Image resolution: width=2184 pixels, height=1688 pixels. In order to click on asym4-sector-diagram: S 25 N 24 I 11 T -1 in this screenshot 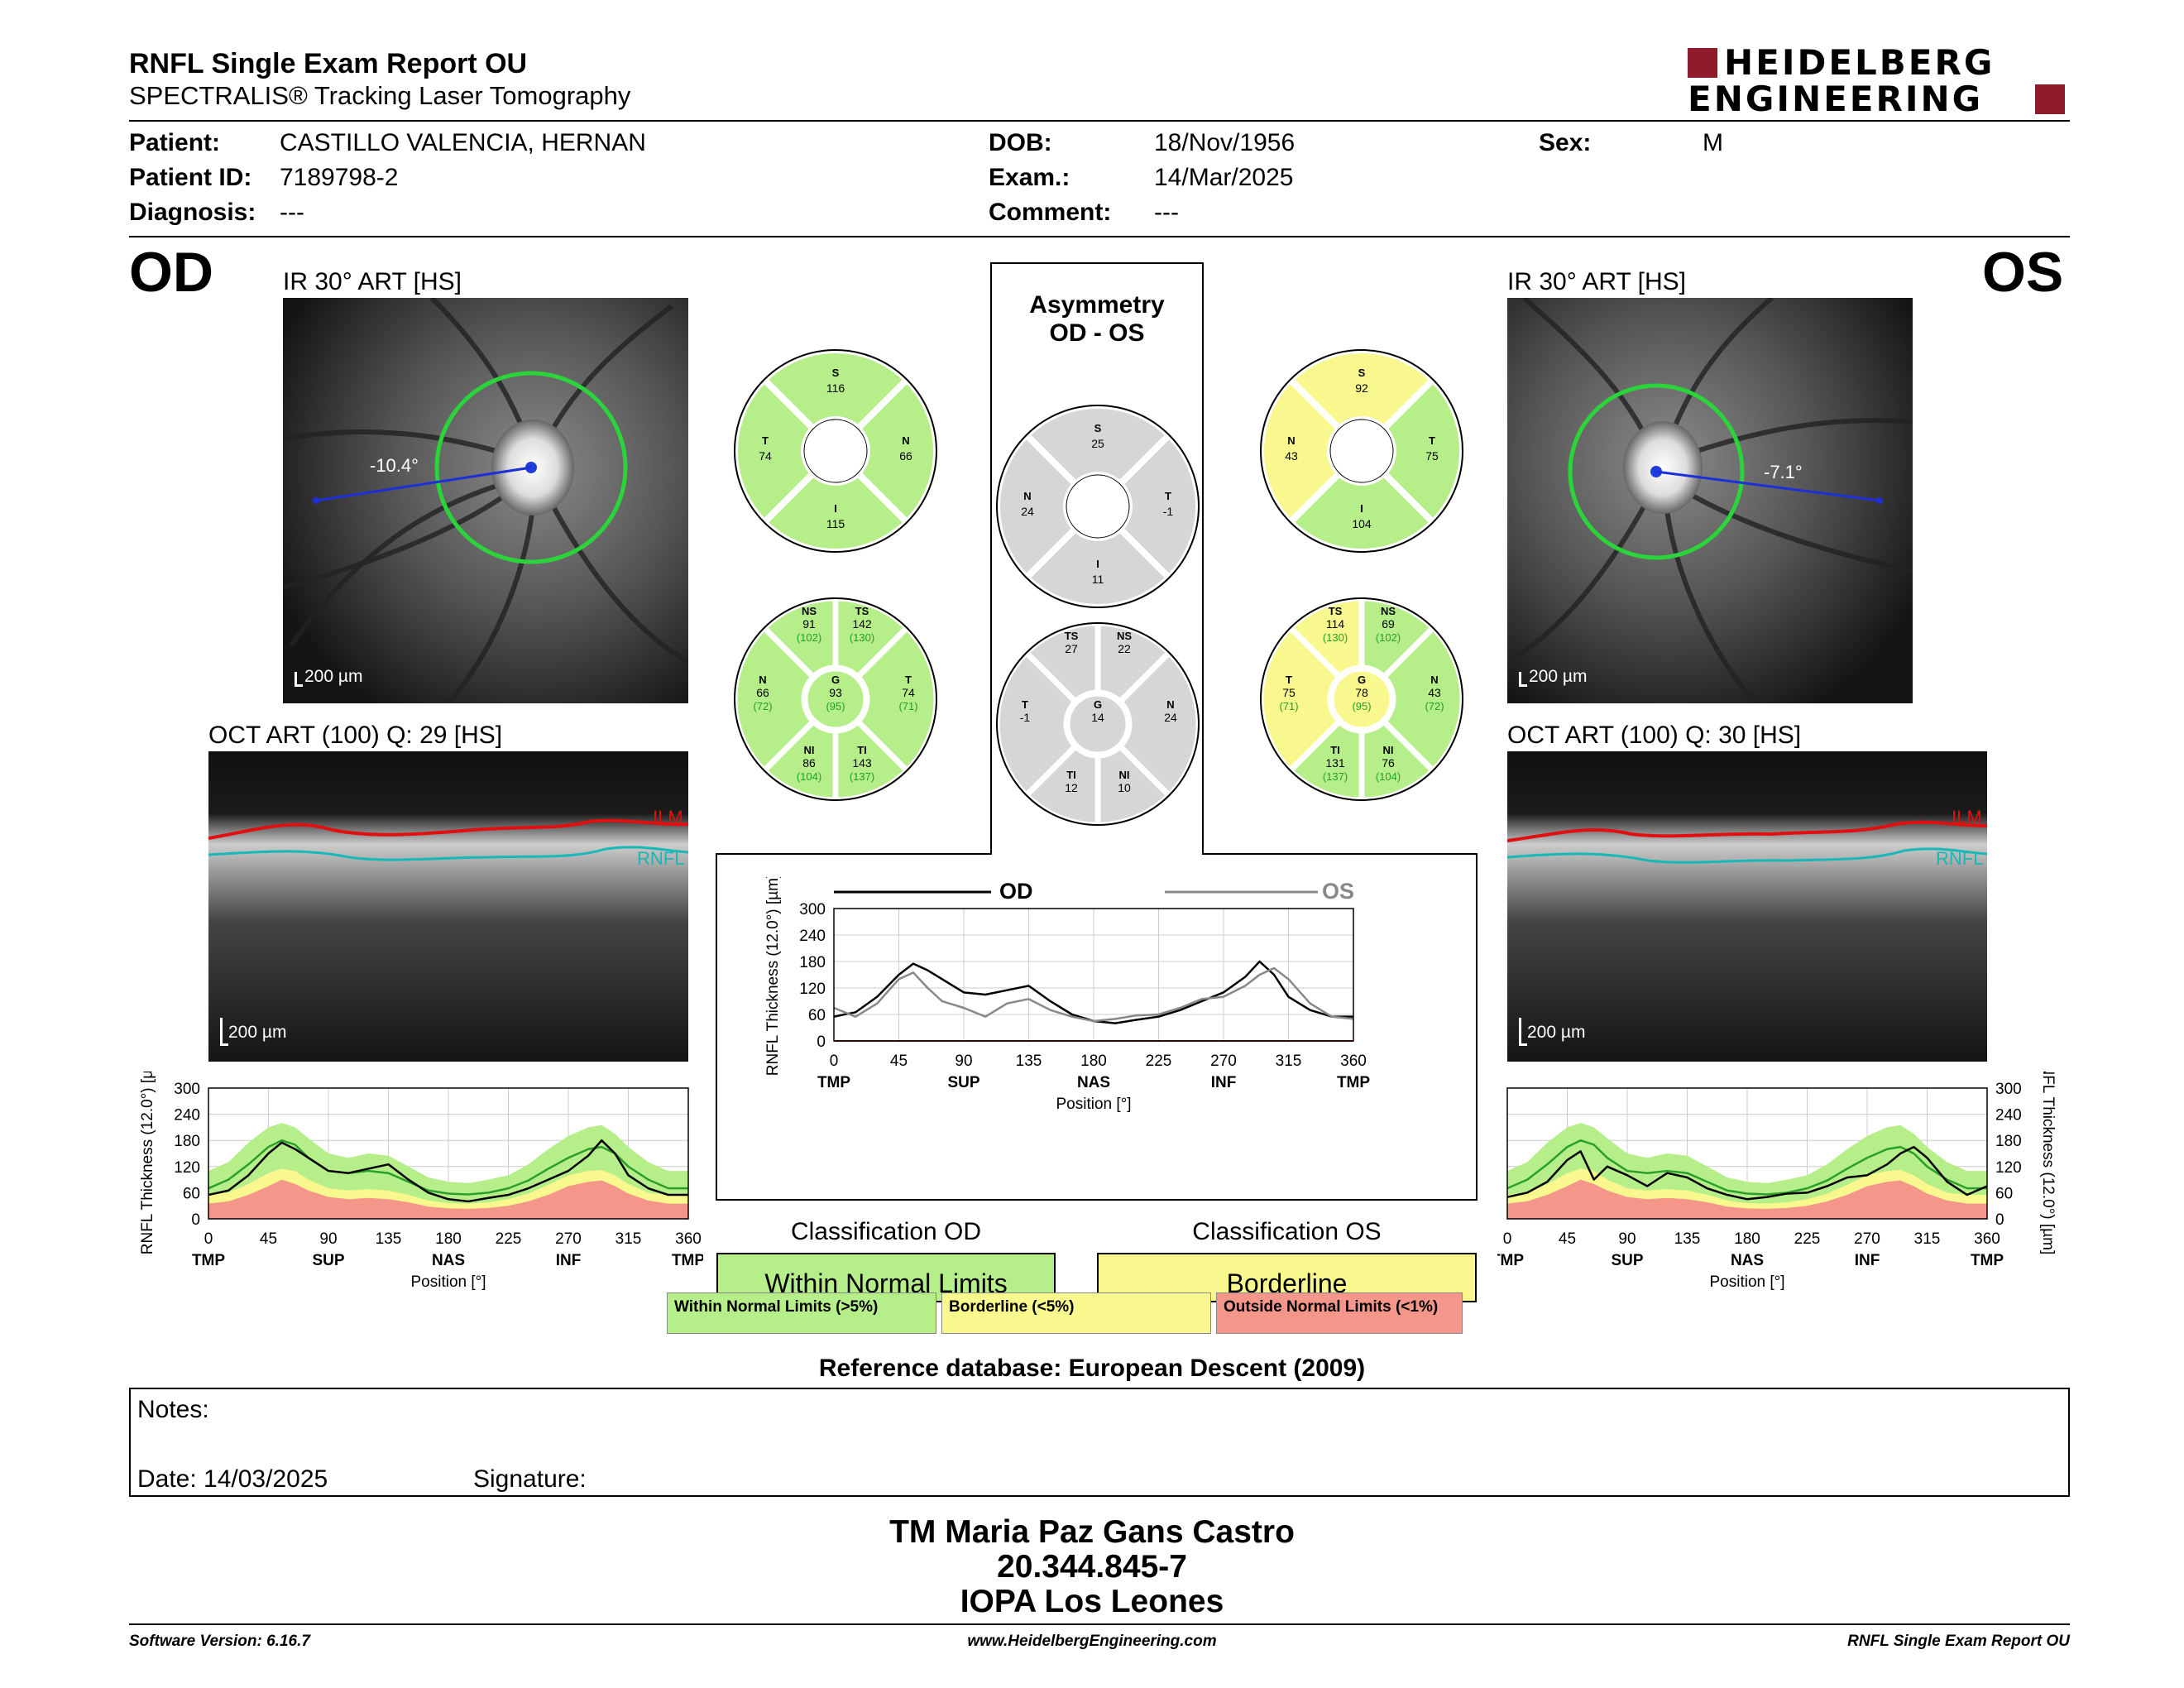, I will do `click(1098, 506)`.